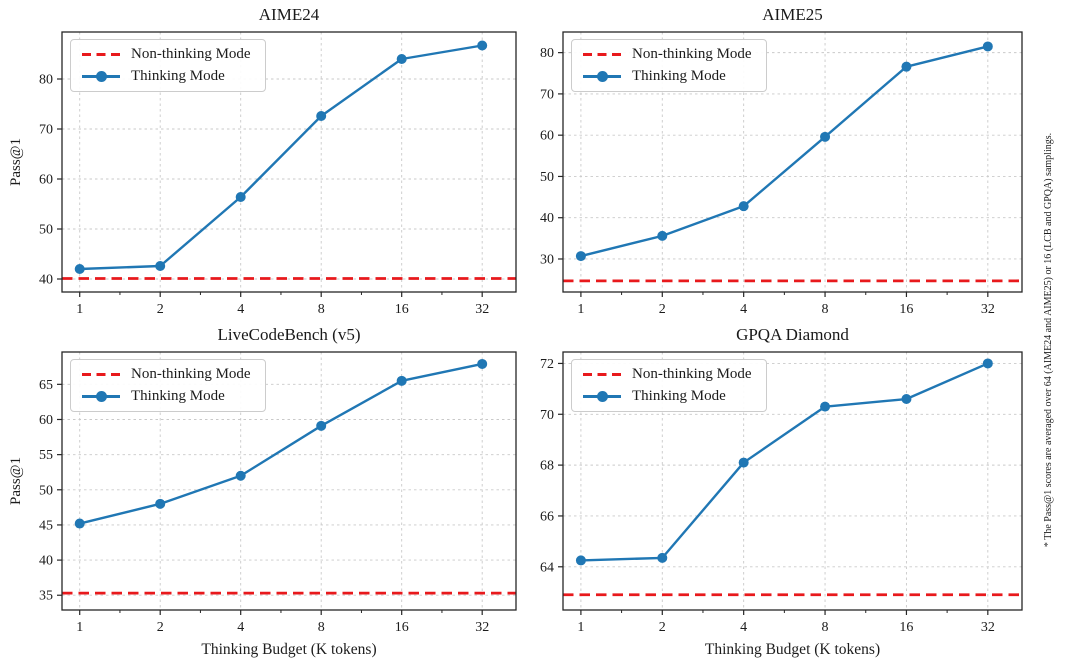  Describe the element at coordinates (792, 334) in the screenshot. I see `chart-title-gpqa-diamond: GPQA Diamond` at that location.